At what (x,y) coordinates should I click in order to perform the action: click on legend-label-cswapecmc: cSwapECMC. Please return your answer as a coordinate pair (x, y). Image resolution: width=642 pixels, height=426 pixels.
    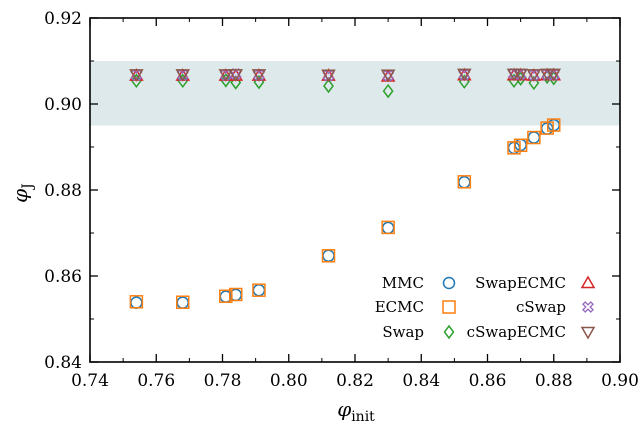
    Looking at the image, I should click on (516, 332).